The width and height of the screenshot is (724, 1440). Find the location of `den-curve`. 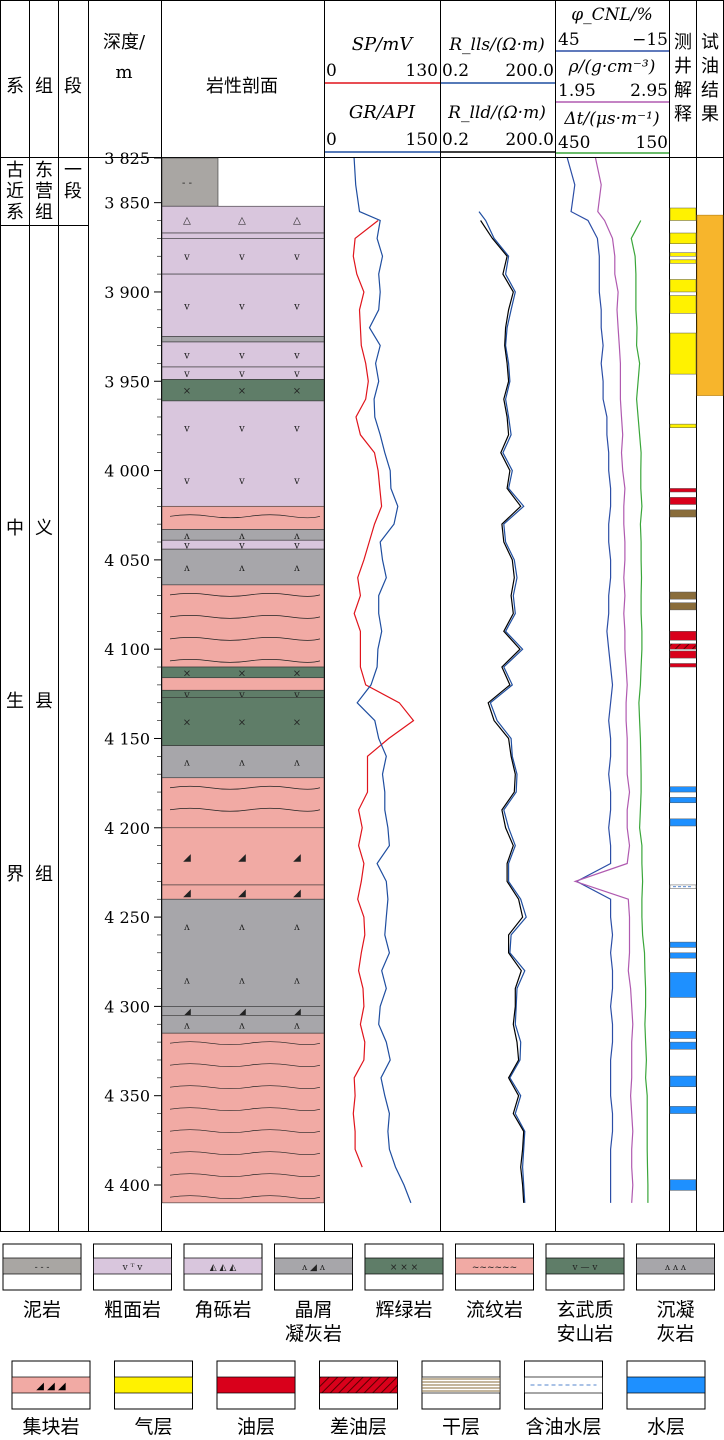

den-curve is located at coordinates (603, 680).